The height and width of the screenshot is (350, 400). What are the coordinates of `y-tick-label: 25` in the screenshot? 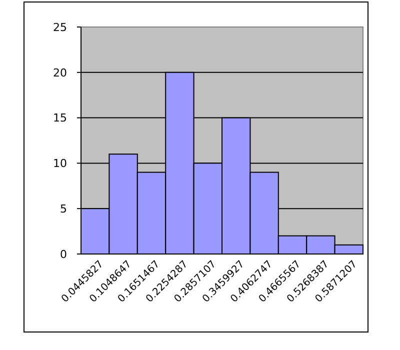 It's located at (60, 27).